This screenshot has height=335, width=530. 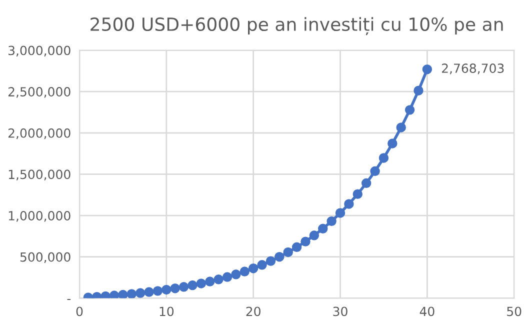 What do you see at coordinates (340, 311) in the screenshot?
I see `x-tick-label: 30` at bounding box center [340, 311].